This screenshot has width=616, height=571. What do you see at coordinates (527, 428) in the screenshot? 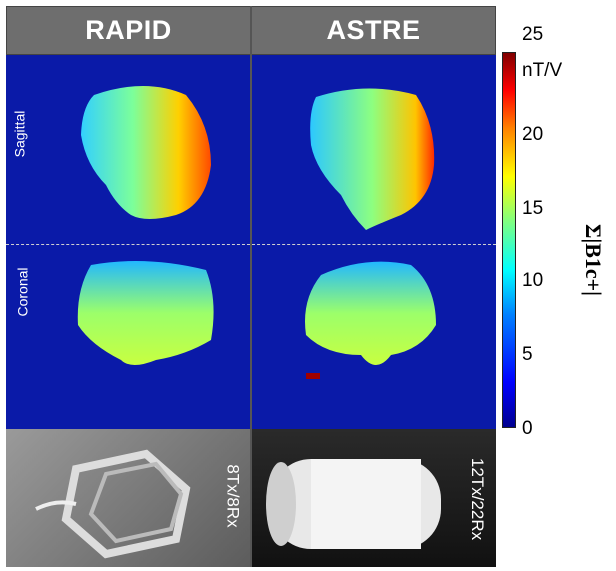
I see `tick-0: 0` at bounding box center [527, 428].